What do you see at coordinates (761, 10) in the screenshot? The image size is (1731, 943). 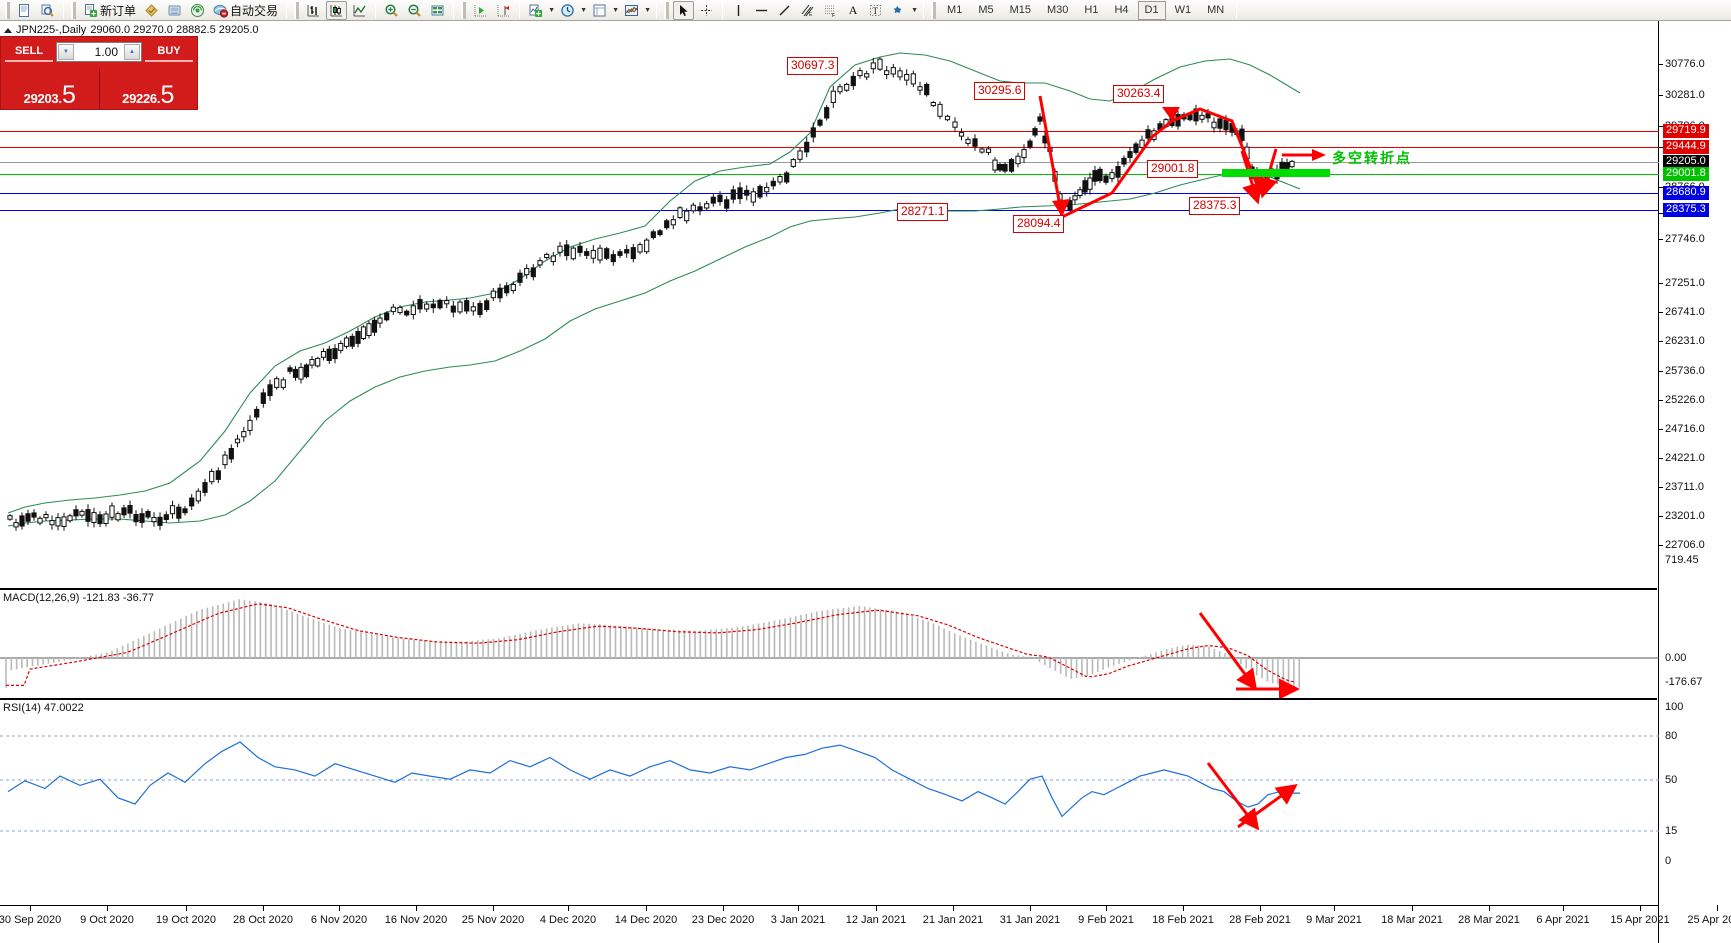 I see `horizontal-line-icon` at bounding box center [761, 10].